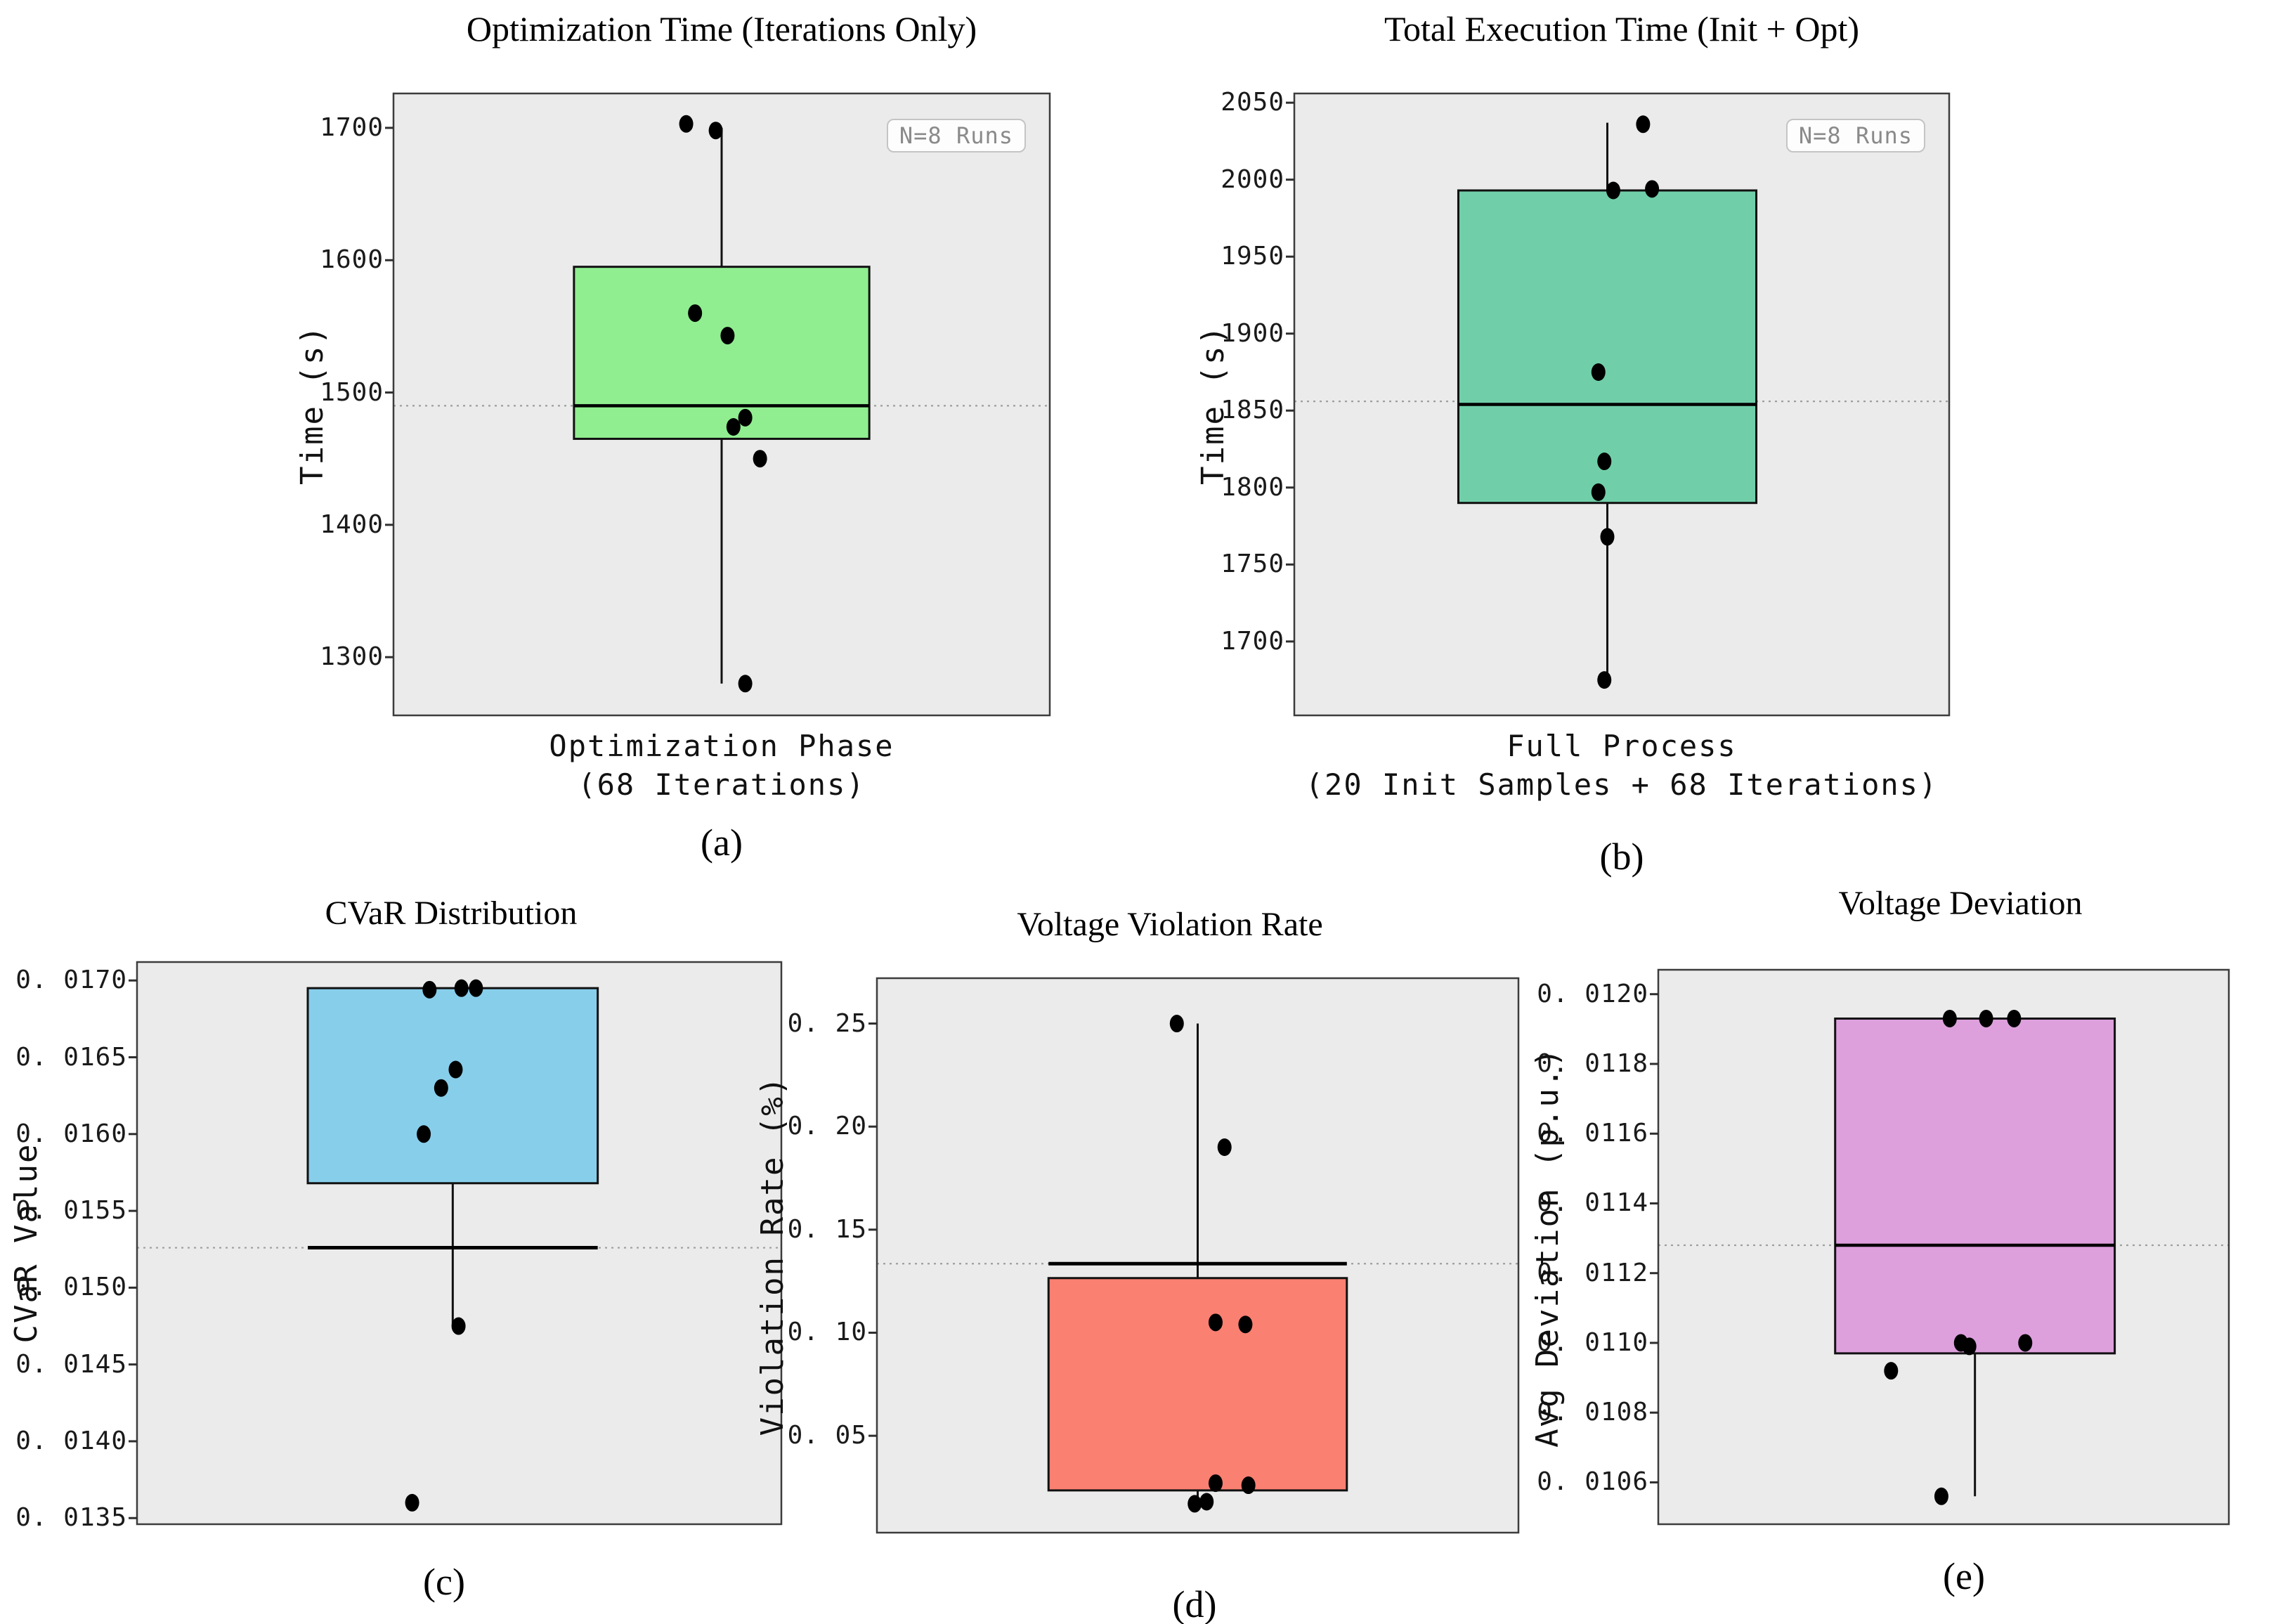 The height and width of the screenshot is (1624, 2271). Describe the element at coordinates (772, 1255) in the screenshot. I see `panel-d-y-axis-label: Violation Rate (%)` at that location.